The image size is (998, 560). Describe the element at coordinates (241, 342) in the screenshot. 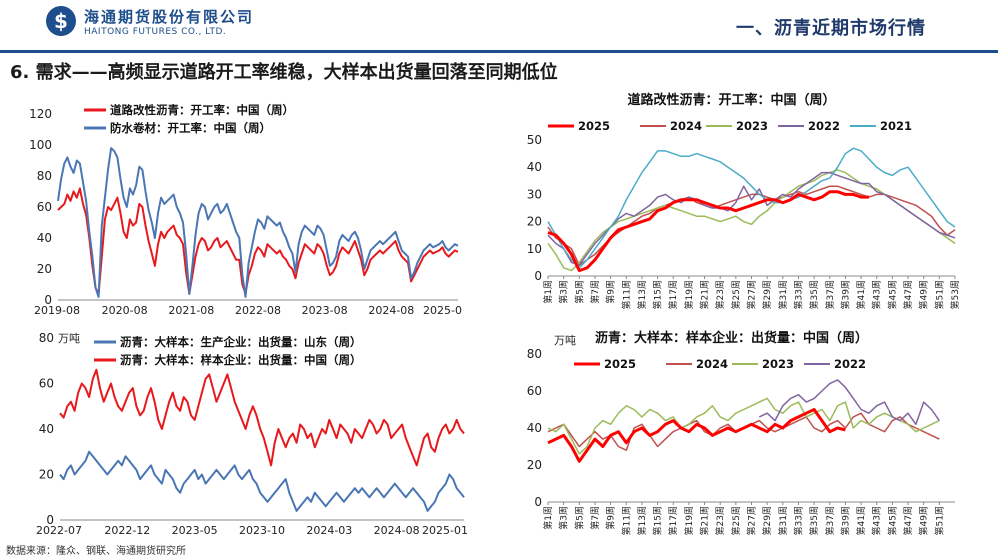

I see `legend-label: 沥青：大样本：生产企业：出货量：山东（周）` at that location.